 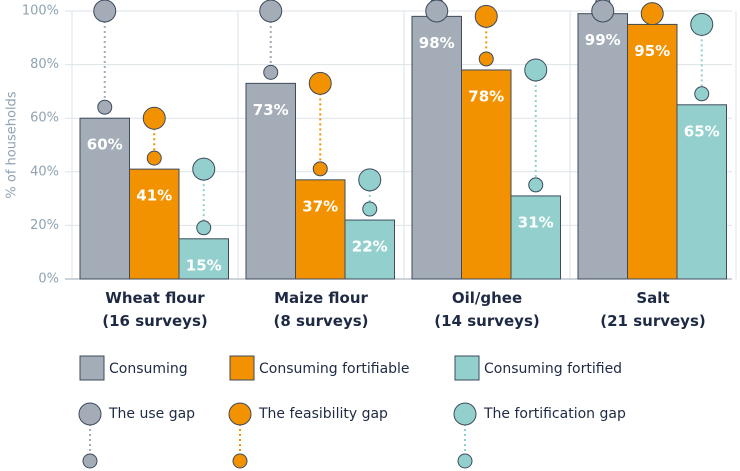 I want to click on value-label: 65%, so click(x=702, y=131).